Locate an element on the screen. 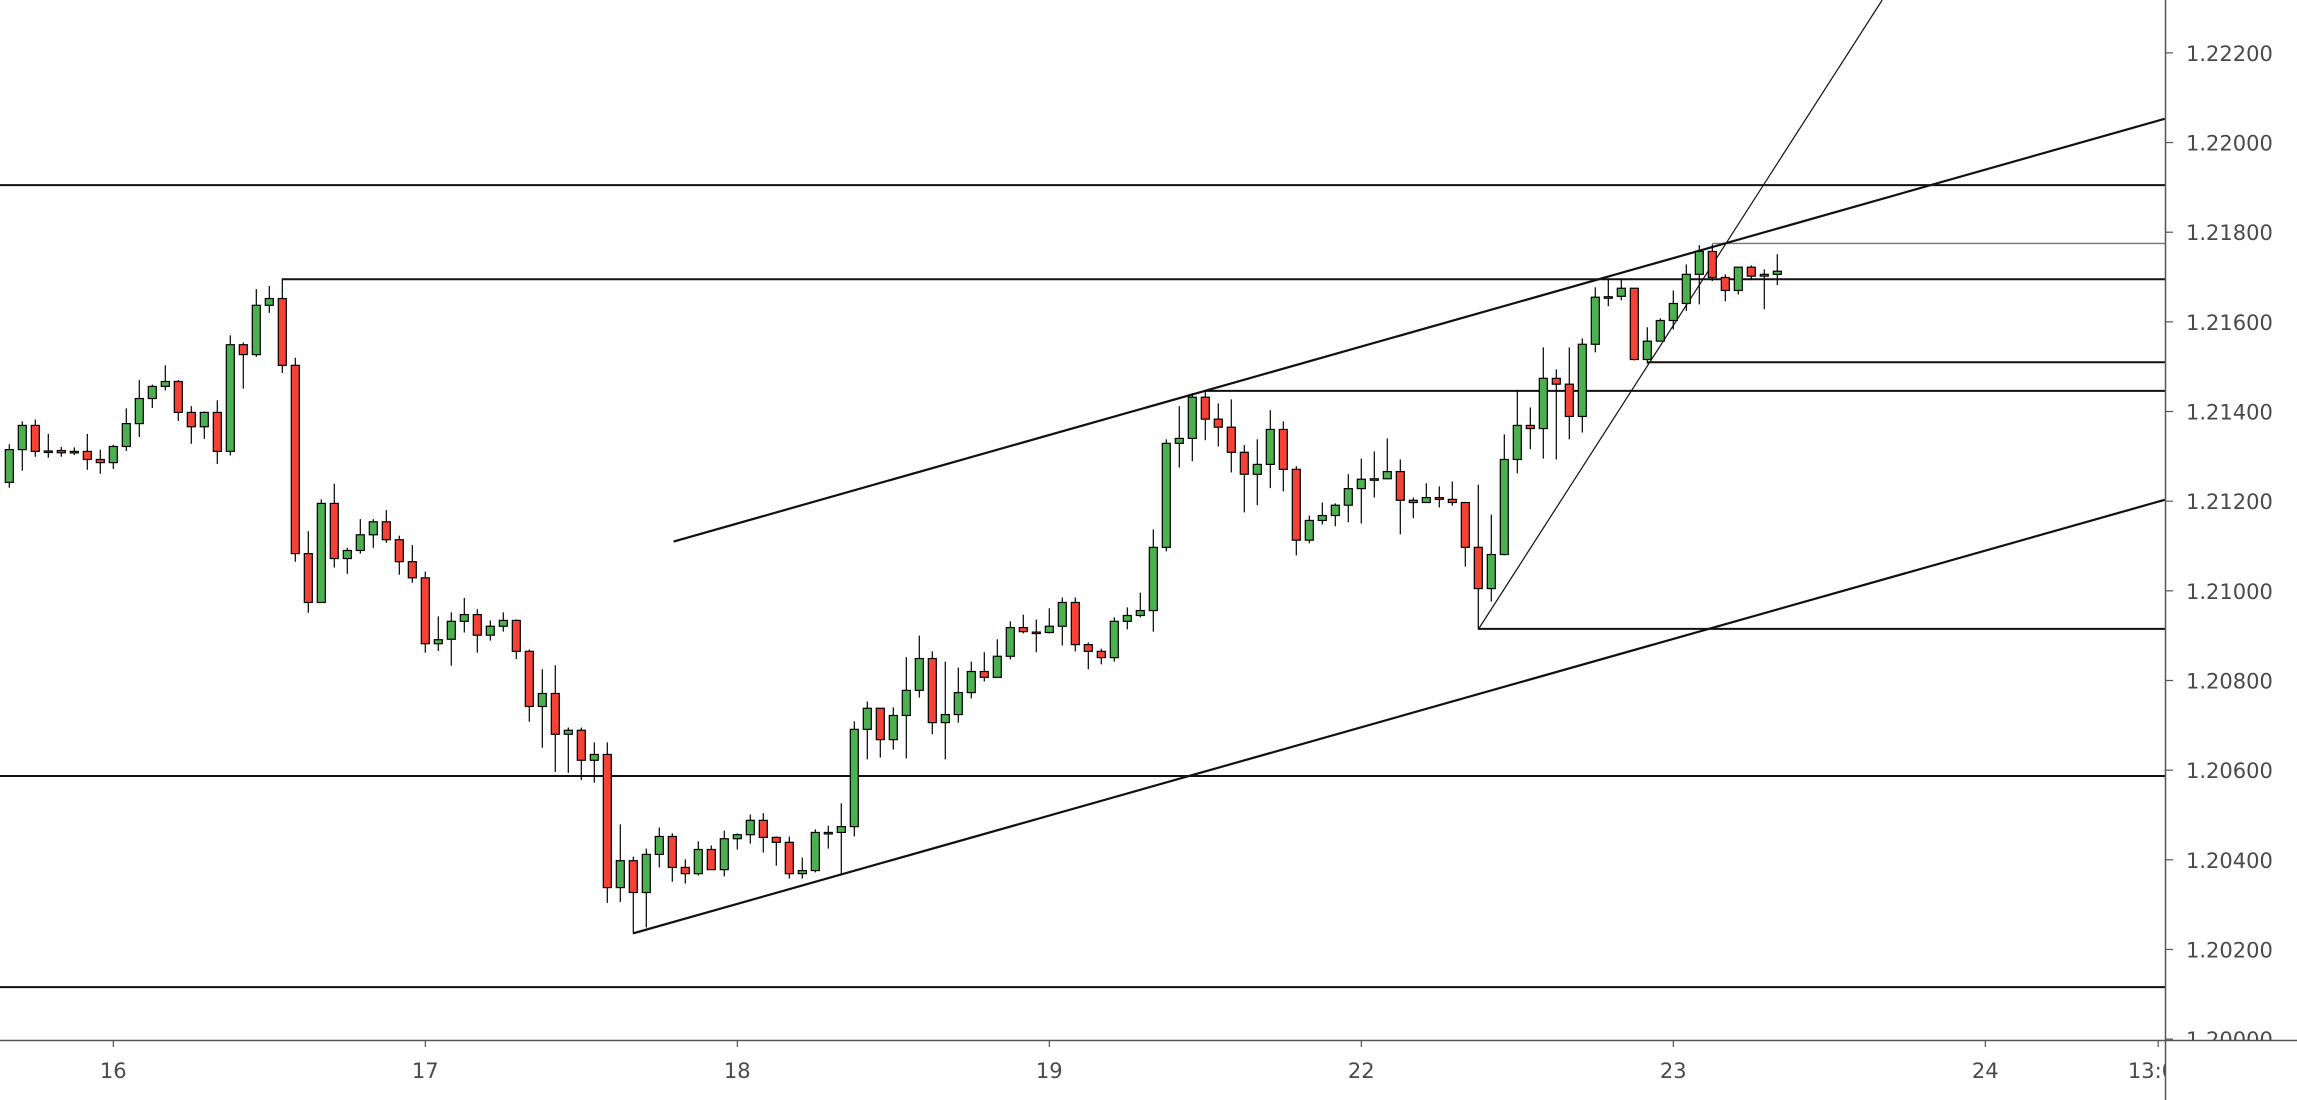  price-tick-label: 1.21600 is located at coordinates (2229, 323).